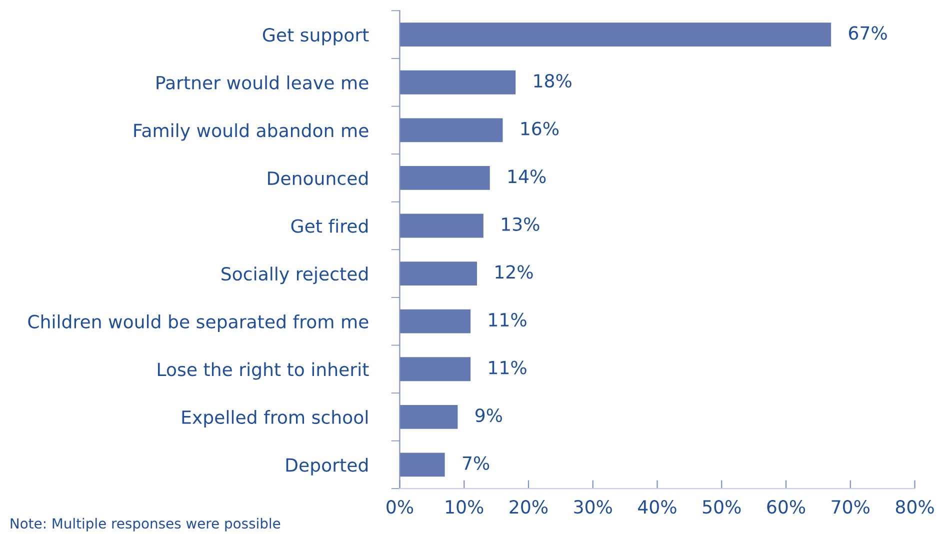 This screenshot has width=945, height=534. I want to click on x-tick-label: 10%, so click(465, 507).